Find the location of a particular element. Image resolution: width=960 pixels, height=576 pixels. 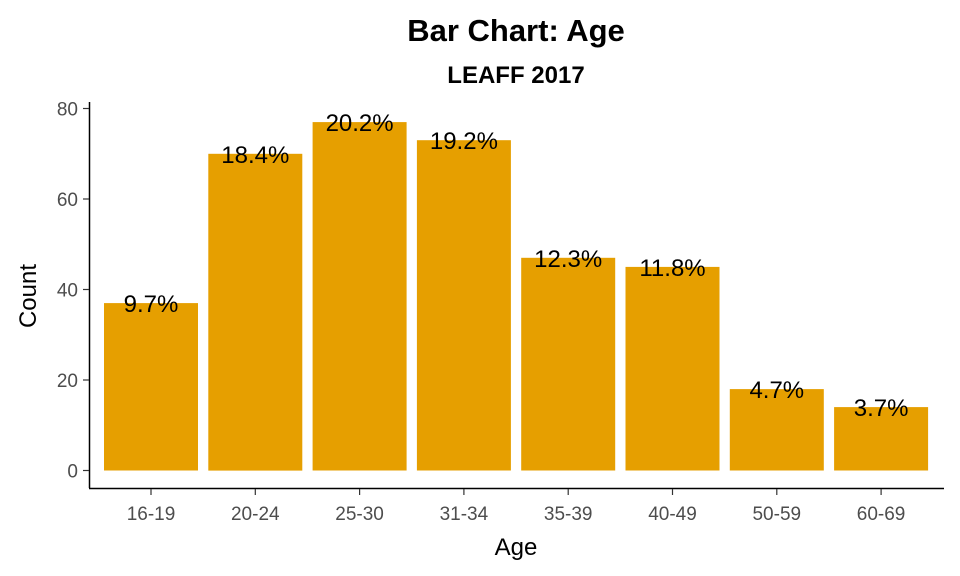

x-axis-label: Age is located at coordinates (516, 547).